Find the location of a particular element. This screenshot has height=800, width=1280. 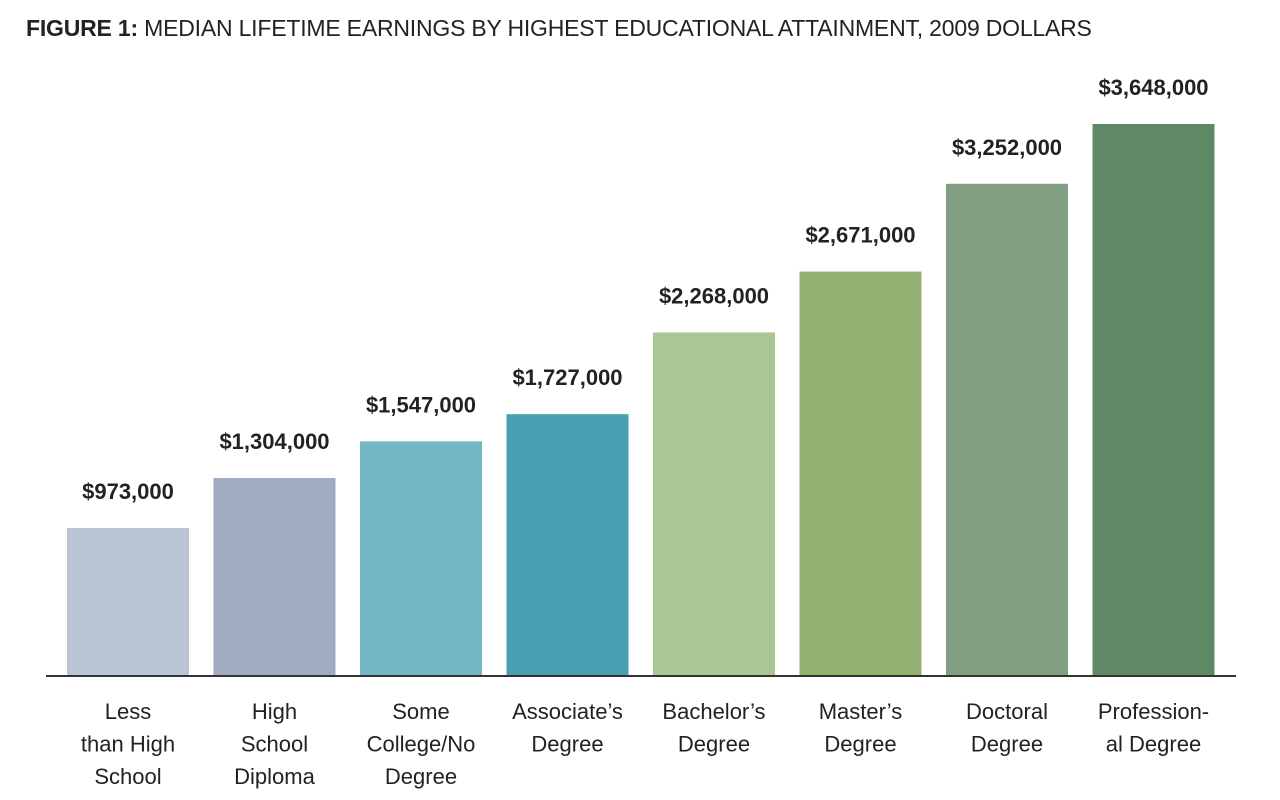

category-label-3: Some College/No Degree is located at coordinates (421, 744).